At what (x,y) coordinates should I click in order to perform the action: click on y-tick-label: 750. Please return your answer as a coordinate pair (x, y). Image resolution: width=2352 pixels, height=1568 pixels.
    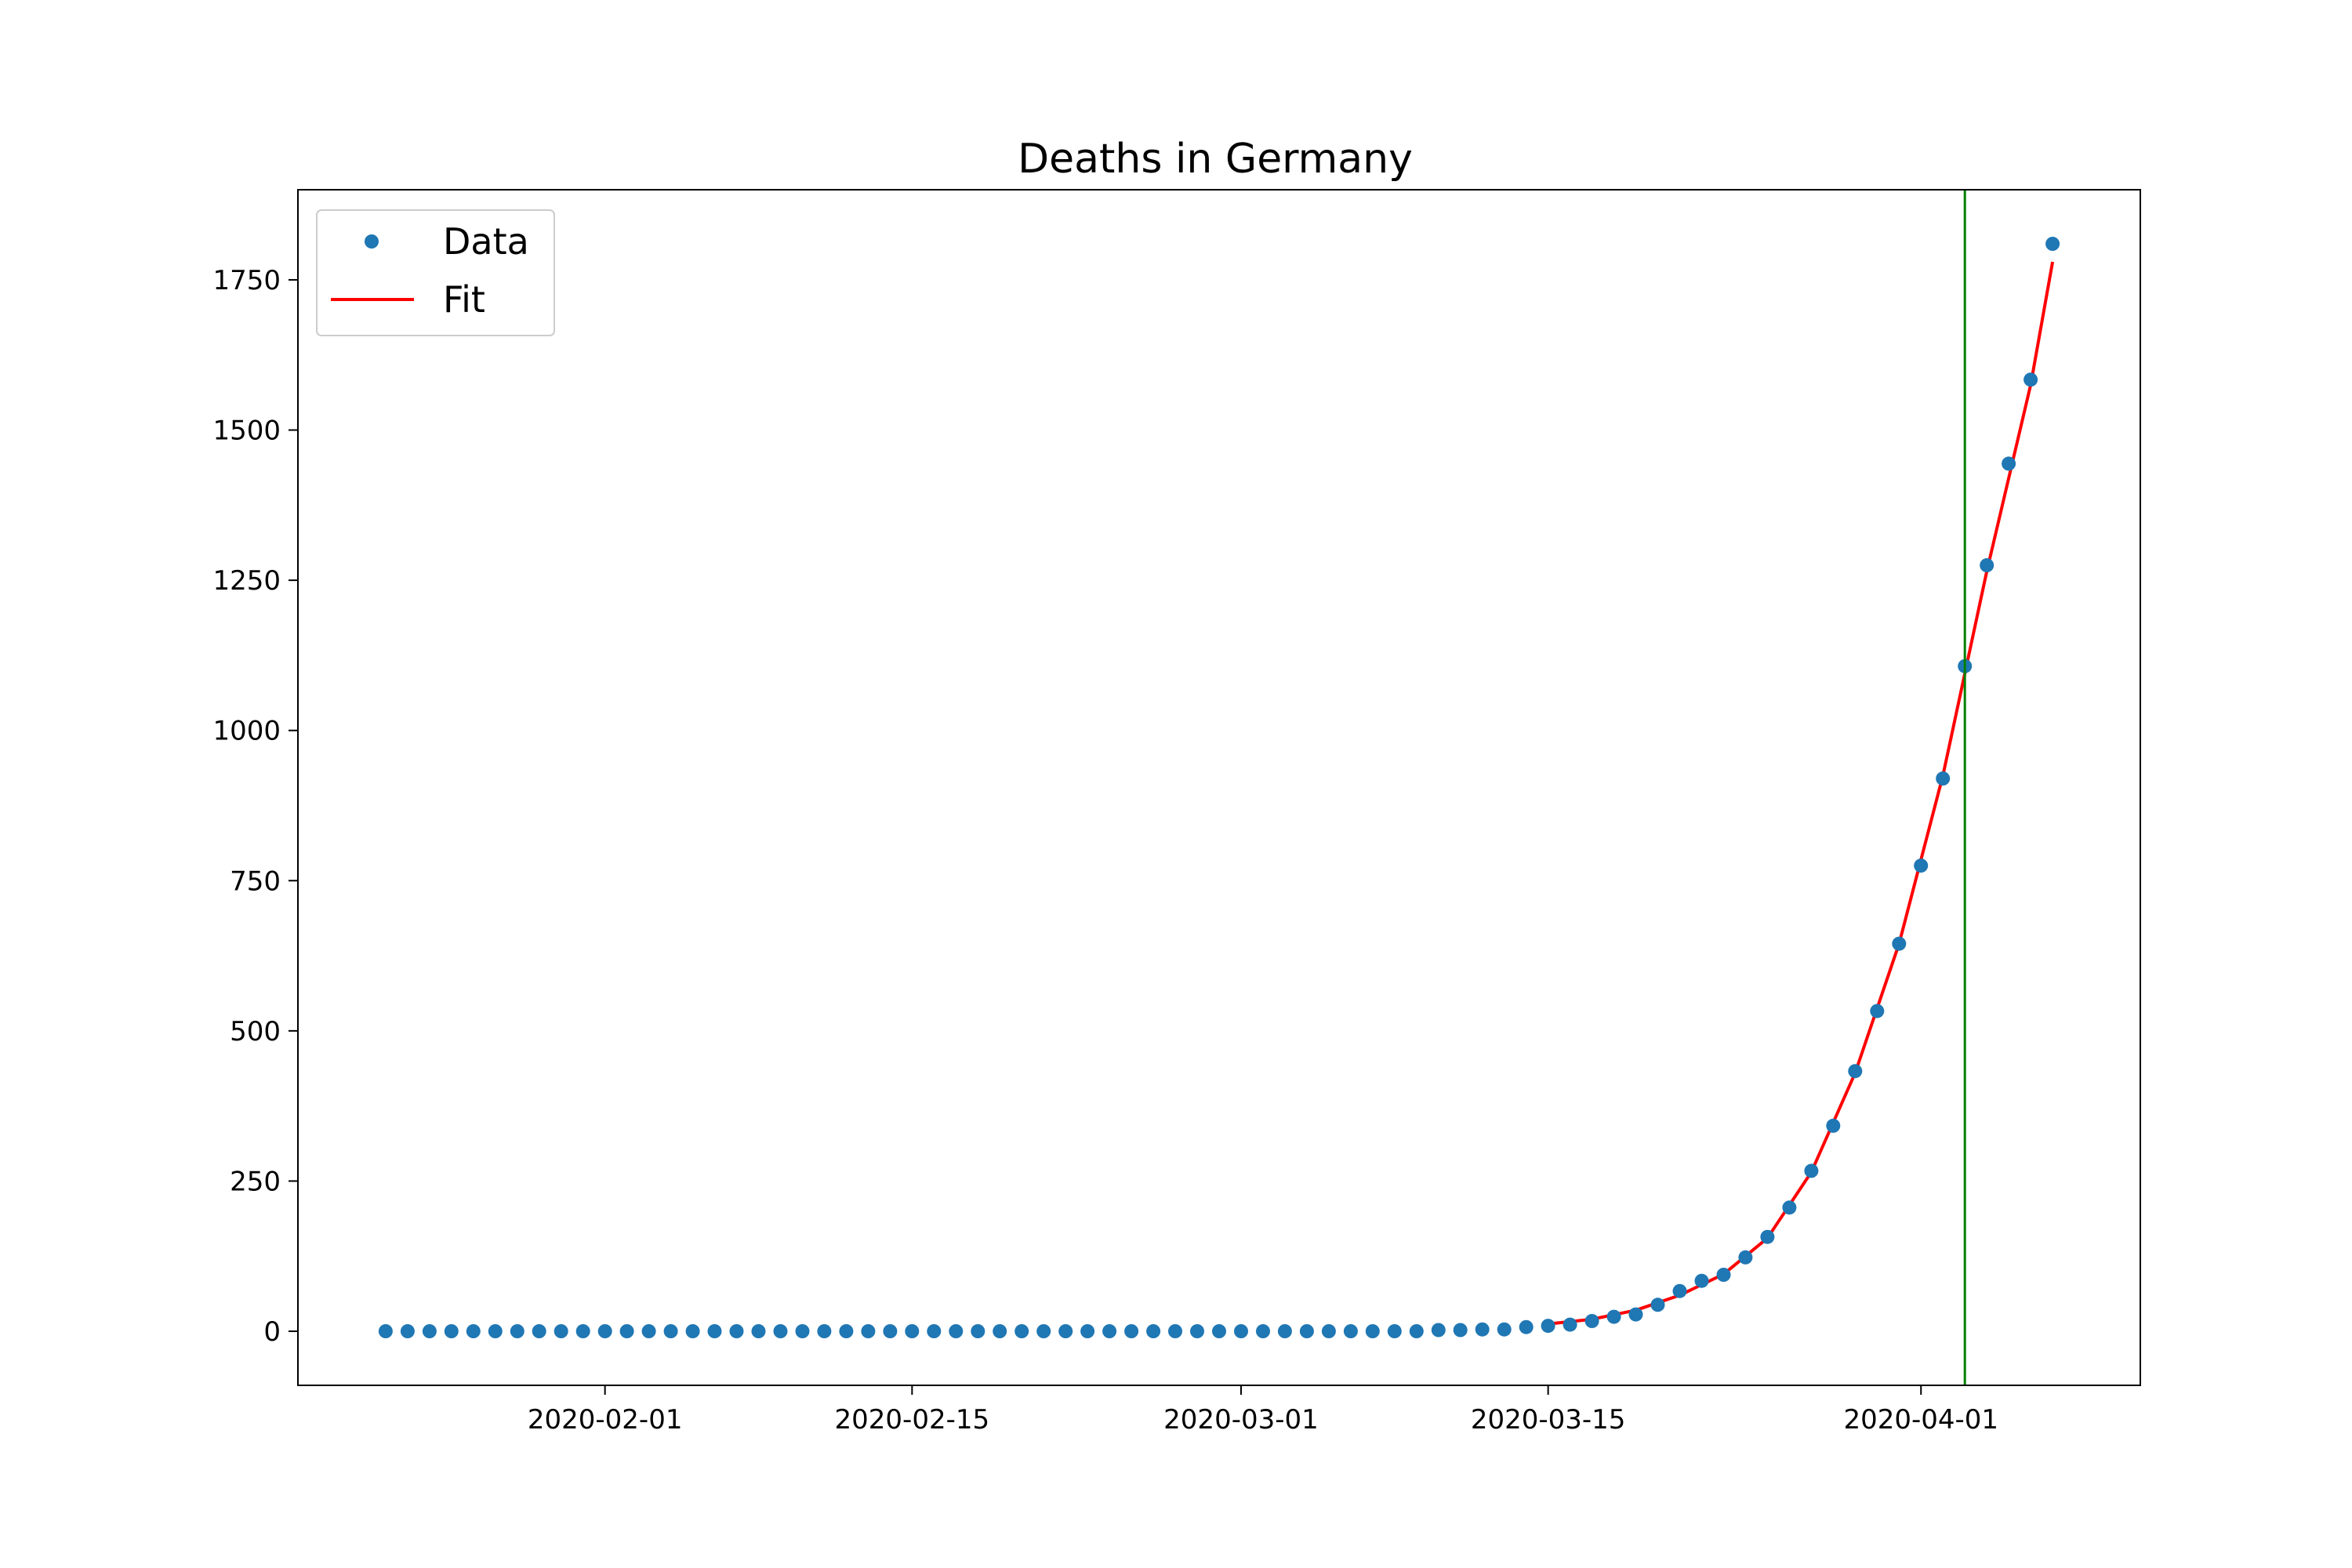
    Looking at the image, I should click on (255, 882).